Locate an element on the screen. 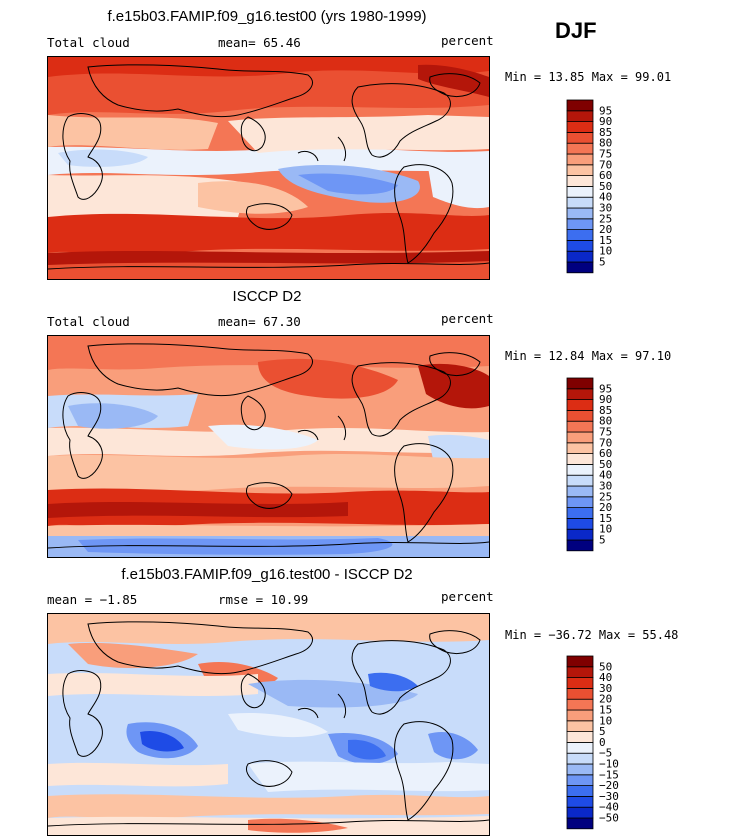 The image size is (733, 840). colorbar-tick-label: −5 is located at coordinates (605, 753).